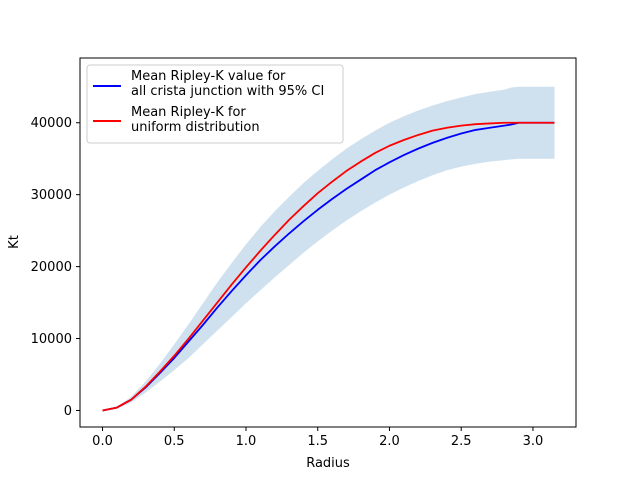 This screenshot has width=640, height=480. What do you see at coordinates (174, 441) in the screenshot?
I see `x-tick-label: 0.5` at bounding box center [174, 441].